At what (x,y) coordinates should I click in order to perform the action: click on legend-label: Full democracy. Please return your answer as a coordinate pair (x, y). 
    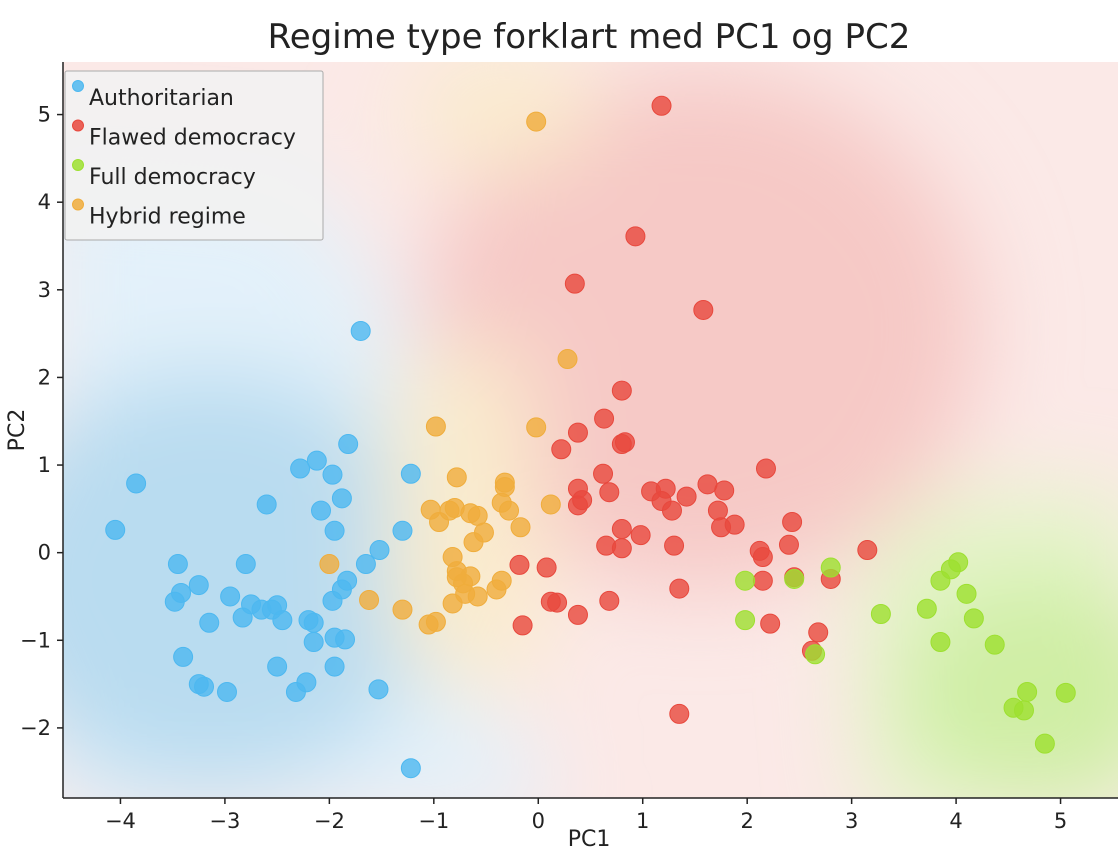
    Looking at the image, I should click on (172, 177).